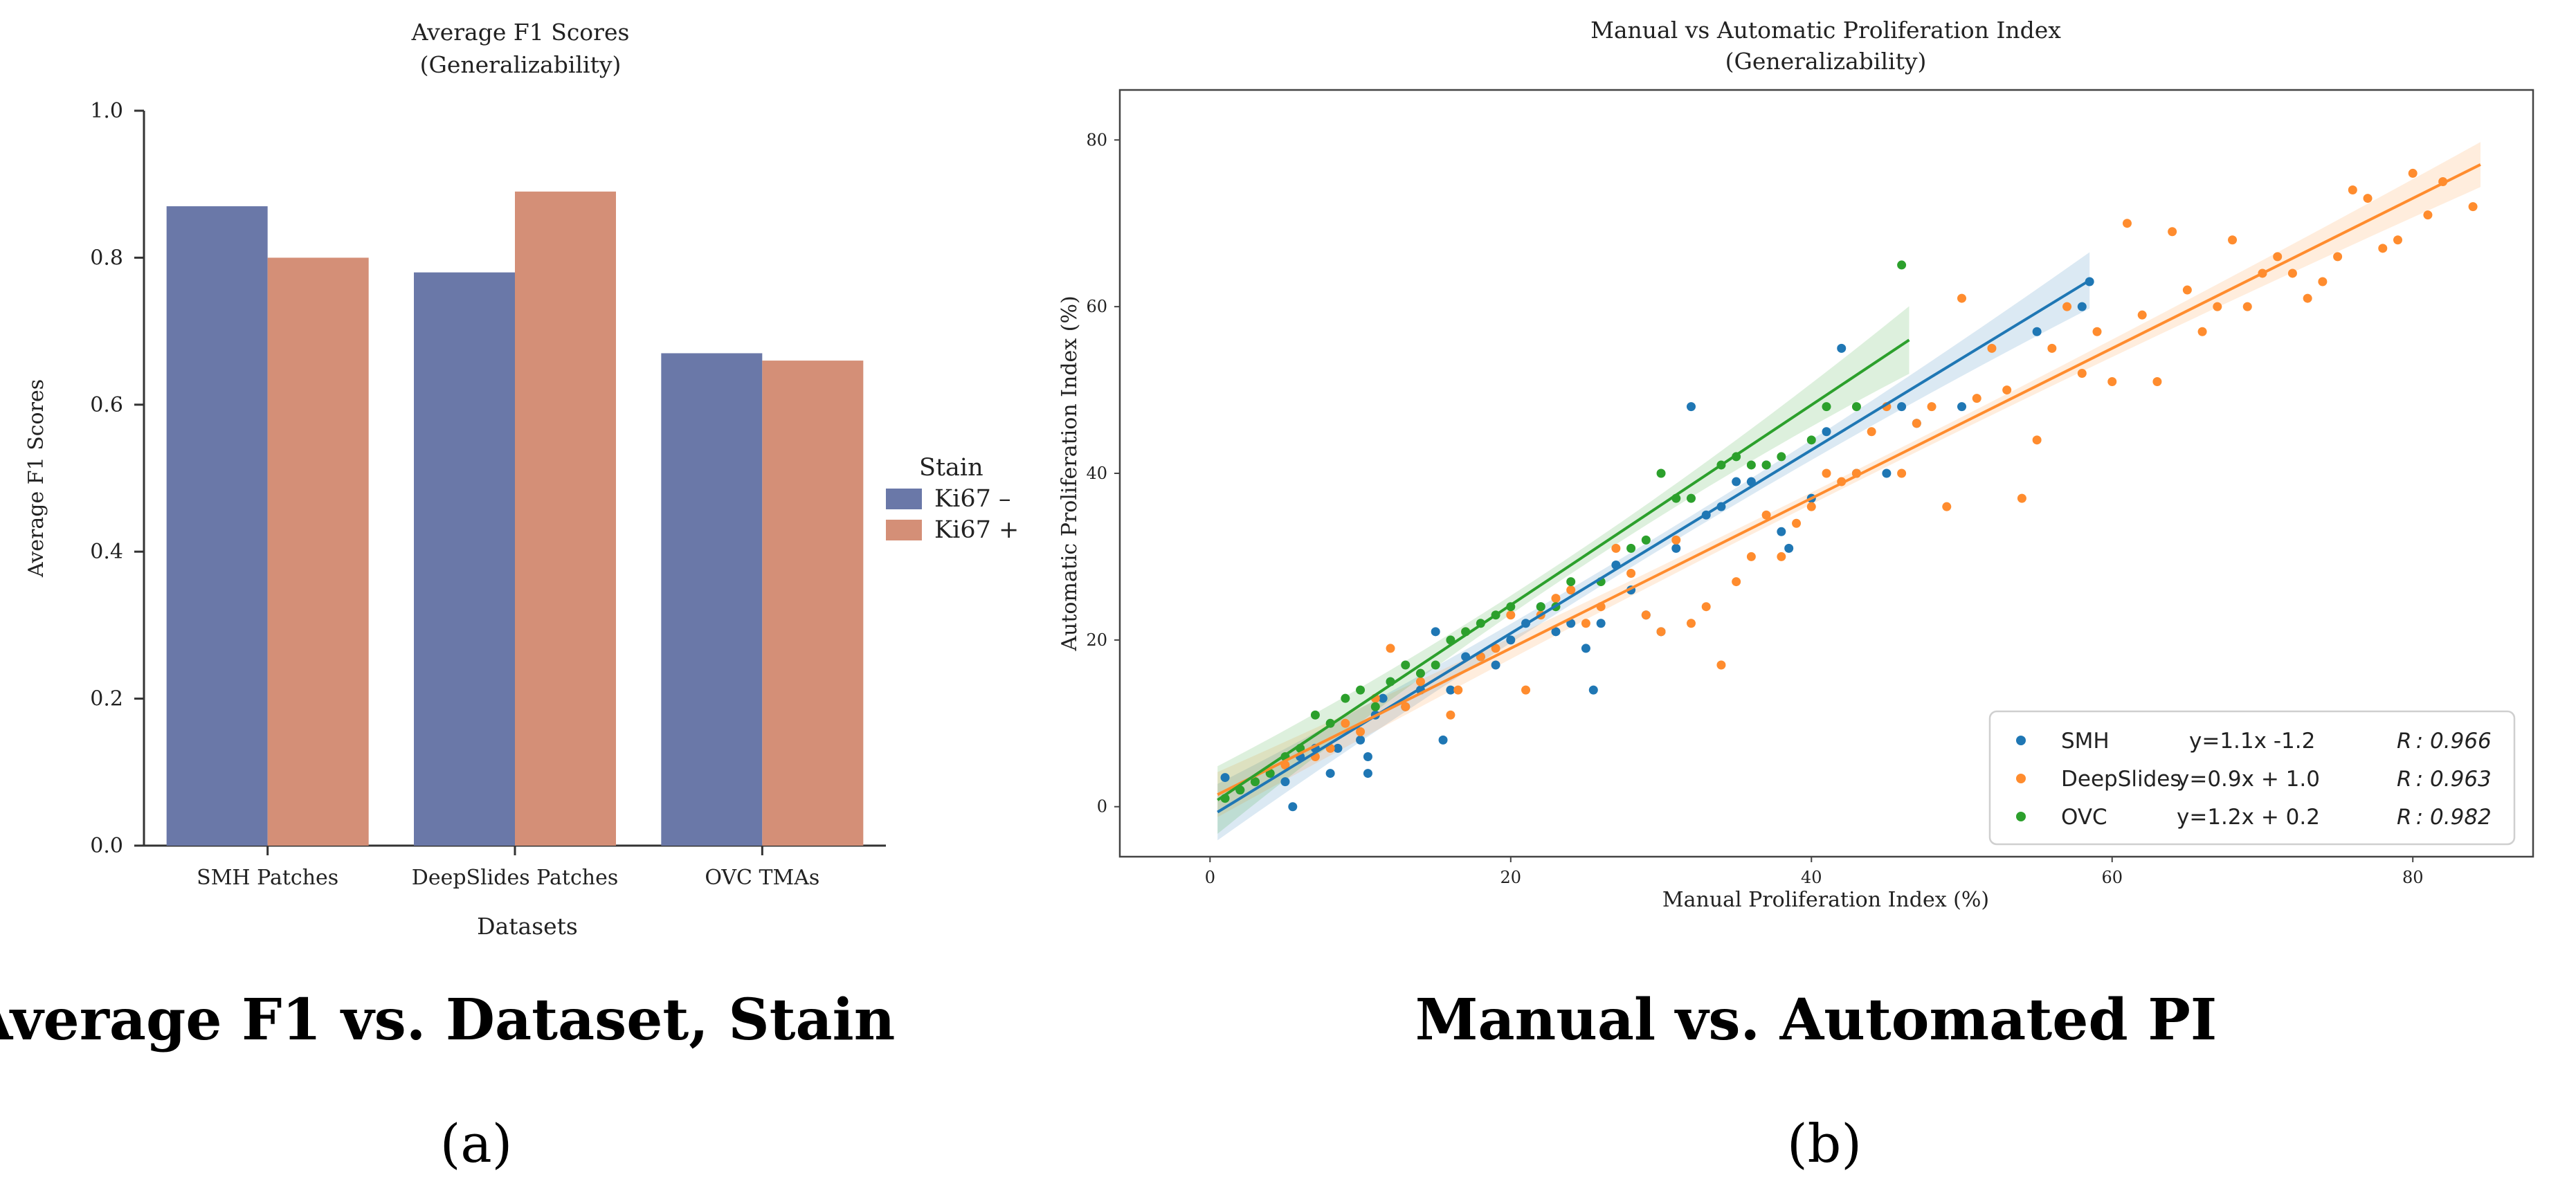 The image size is (2576, 1202). What do you see at coordinates (1811, 877) in the screenshot?
I see `scatter-x-tick-label: 40` at bounding box center [1811, 877].